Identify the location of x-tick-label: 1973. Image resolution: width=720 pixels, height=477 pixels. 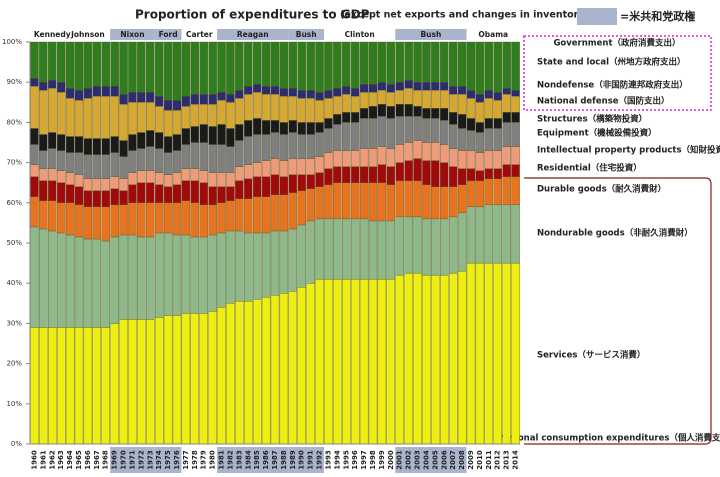
(150, 460).